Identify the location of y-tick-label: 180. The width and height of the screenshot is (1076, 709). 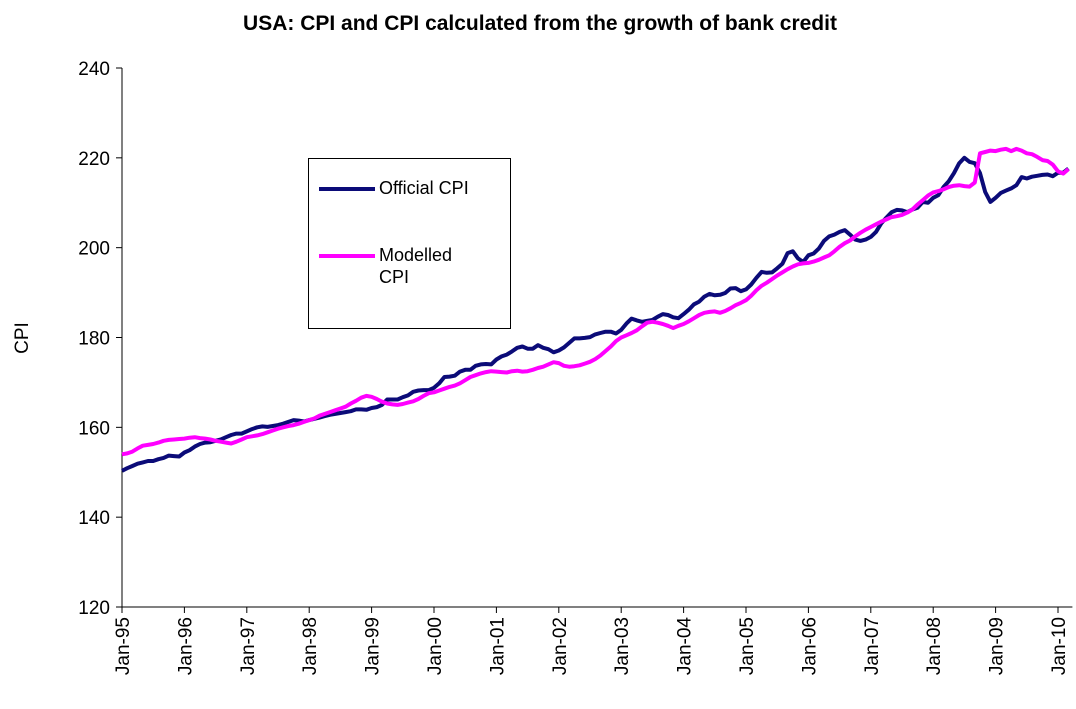
(94, 339).